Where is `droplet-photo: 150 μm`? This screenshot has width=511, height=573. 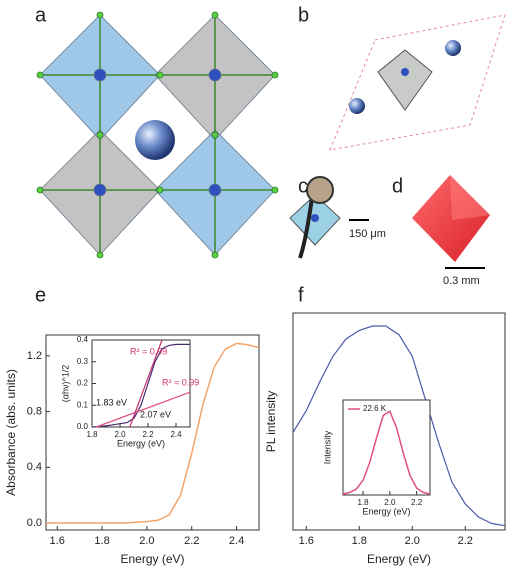 droplet-photo: 150 μm is located at coordinates (342, 217).